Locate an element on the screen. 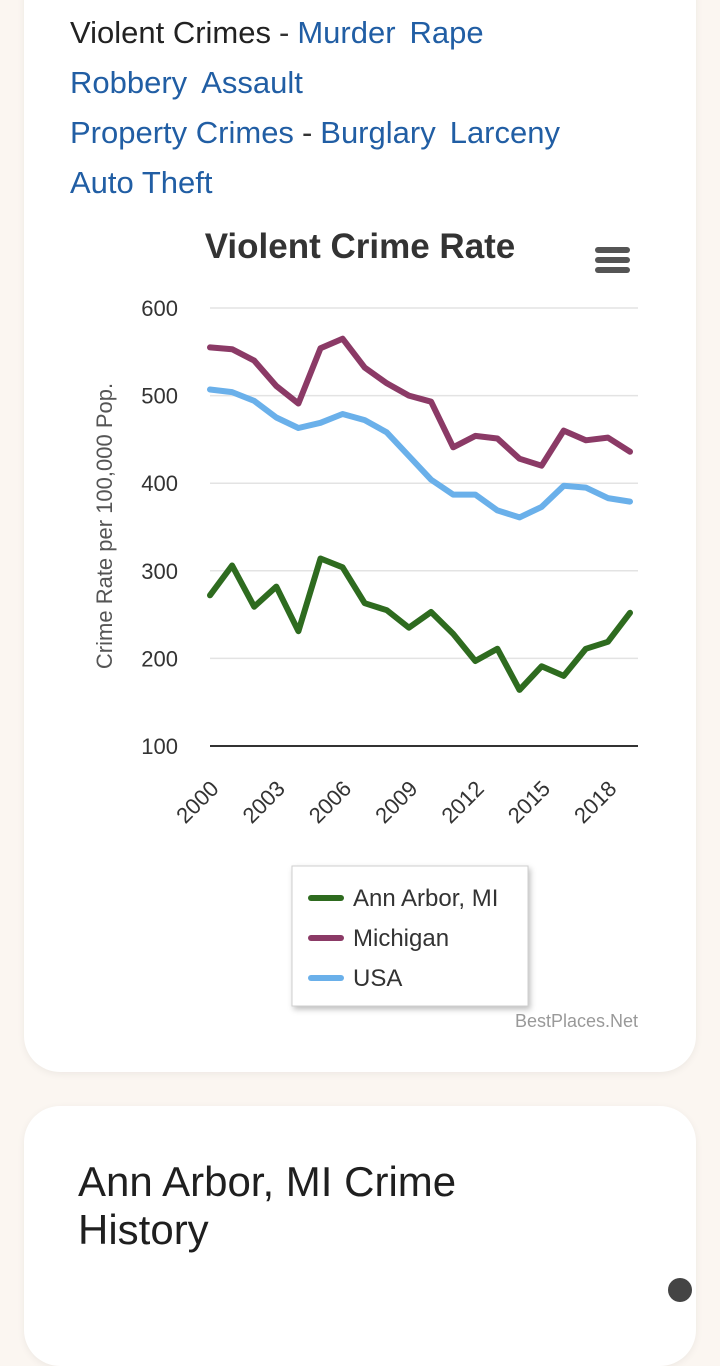  violent-crimes-label: Violent Crimes is located at coordinates (171, 32).